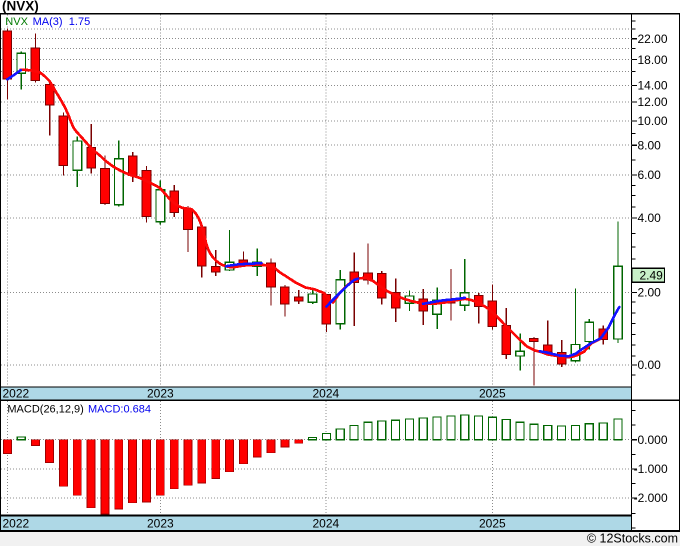 The height and width of the screenshot is (546, 680). Describe the element at coordinates (653, 102) in the screenshot. I see `svg-text: 12.00` at that location.